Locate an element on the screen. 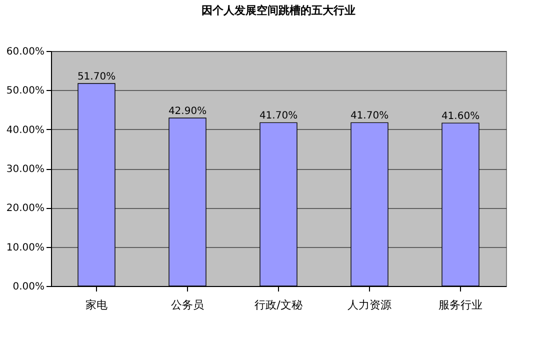  x-tick-label: 服务行业 is located at coordinates (460, 305).